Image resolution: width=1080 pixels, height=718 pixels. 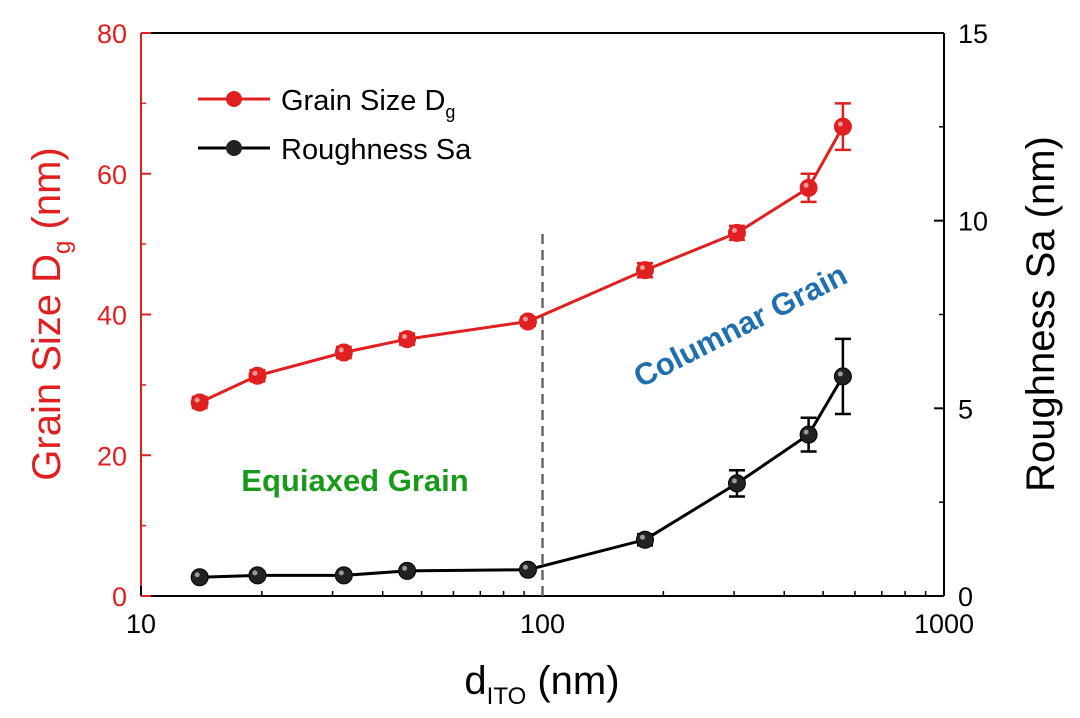 What do you see at coordinates (112, 316) in the screenshot?
I see `left-y-tick-label: 40` at bounding box center [112, 316].